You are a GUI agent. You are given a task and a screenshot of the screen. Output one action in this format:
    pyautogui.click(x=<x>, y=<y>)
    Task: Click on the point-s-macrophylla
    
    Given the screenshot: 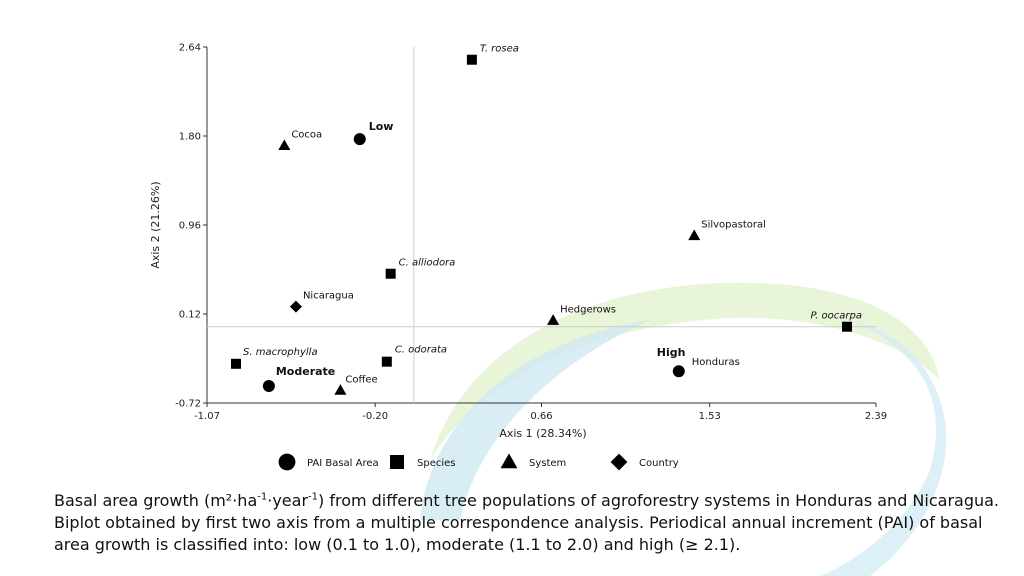 What is the action you would take?
    pyautogui.click(x=236, y=363)
    